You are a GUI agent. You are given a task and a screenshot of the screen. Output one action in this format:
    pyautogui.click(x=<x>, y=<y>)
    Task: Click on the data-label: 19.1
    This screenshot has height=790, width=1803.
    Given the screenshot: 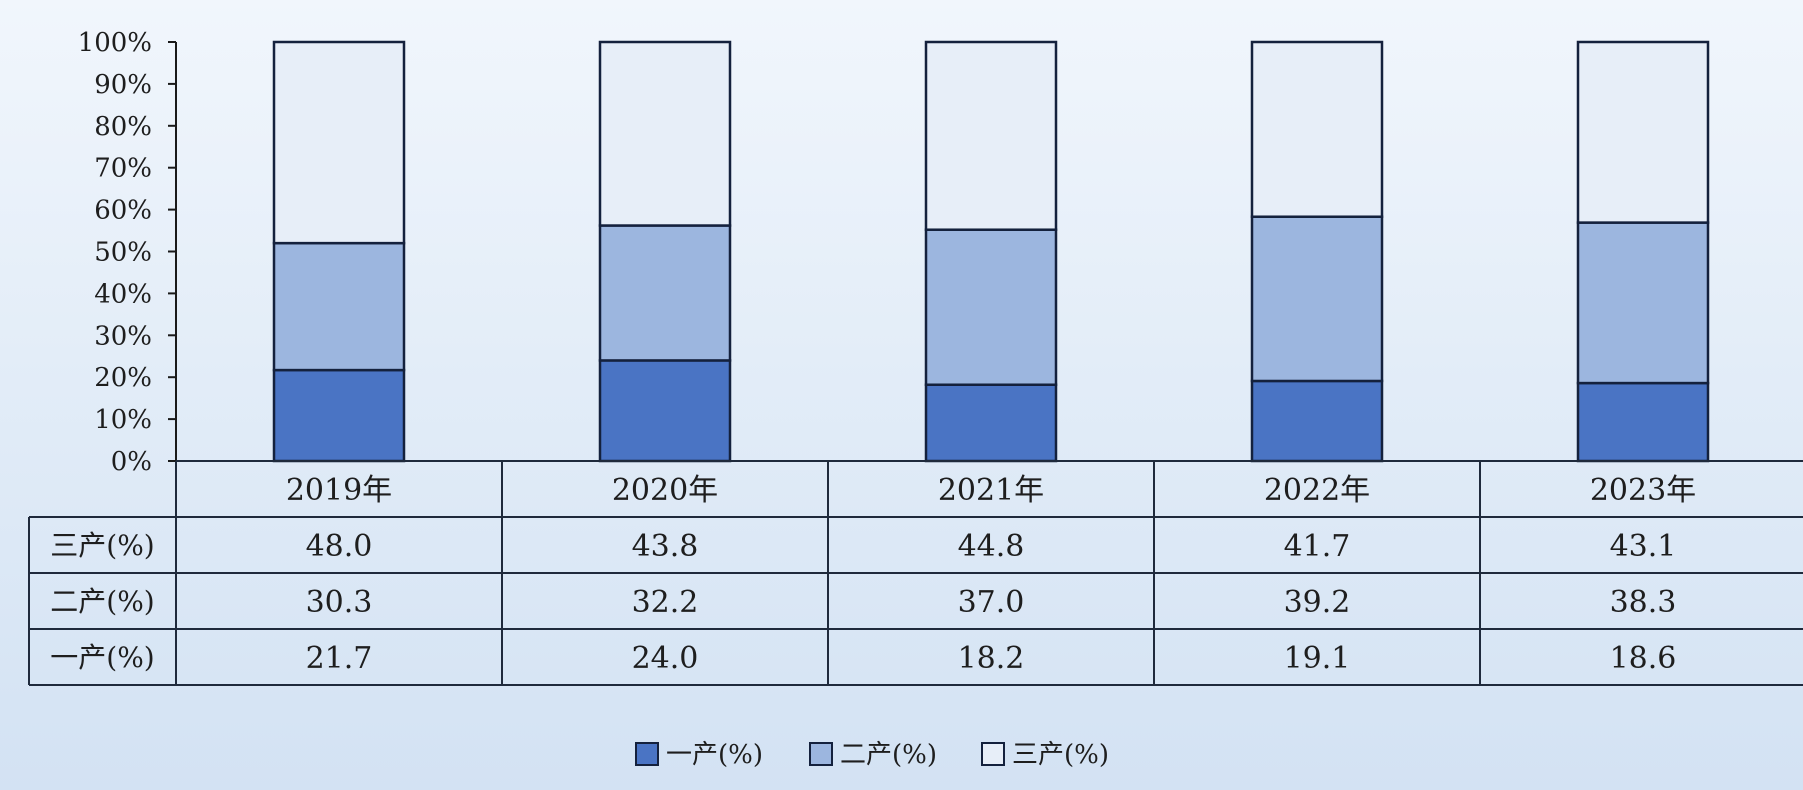 What is the action you would take?
    pyautogui.click(x=1317, y=658)
    